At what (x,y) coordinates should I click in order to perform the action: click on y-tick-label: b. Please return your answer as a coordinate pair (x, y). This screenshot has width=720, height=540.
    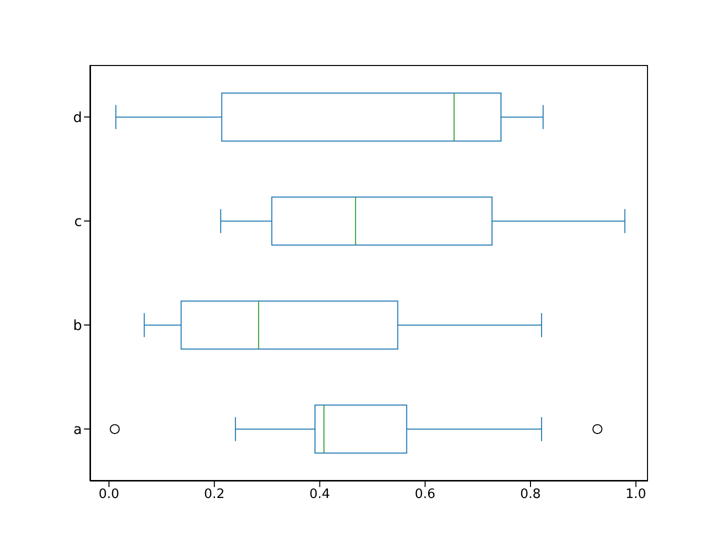
    Looking at the image, I should click on (77, 326).